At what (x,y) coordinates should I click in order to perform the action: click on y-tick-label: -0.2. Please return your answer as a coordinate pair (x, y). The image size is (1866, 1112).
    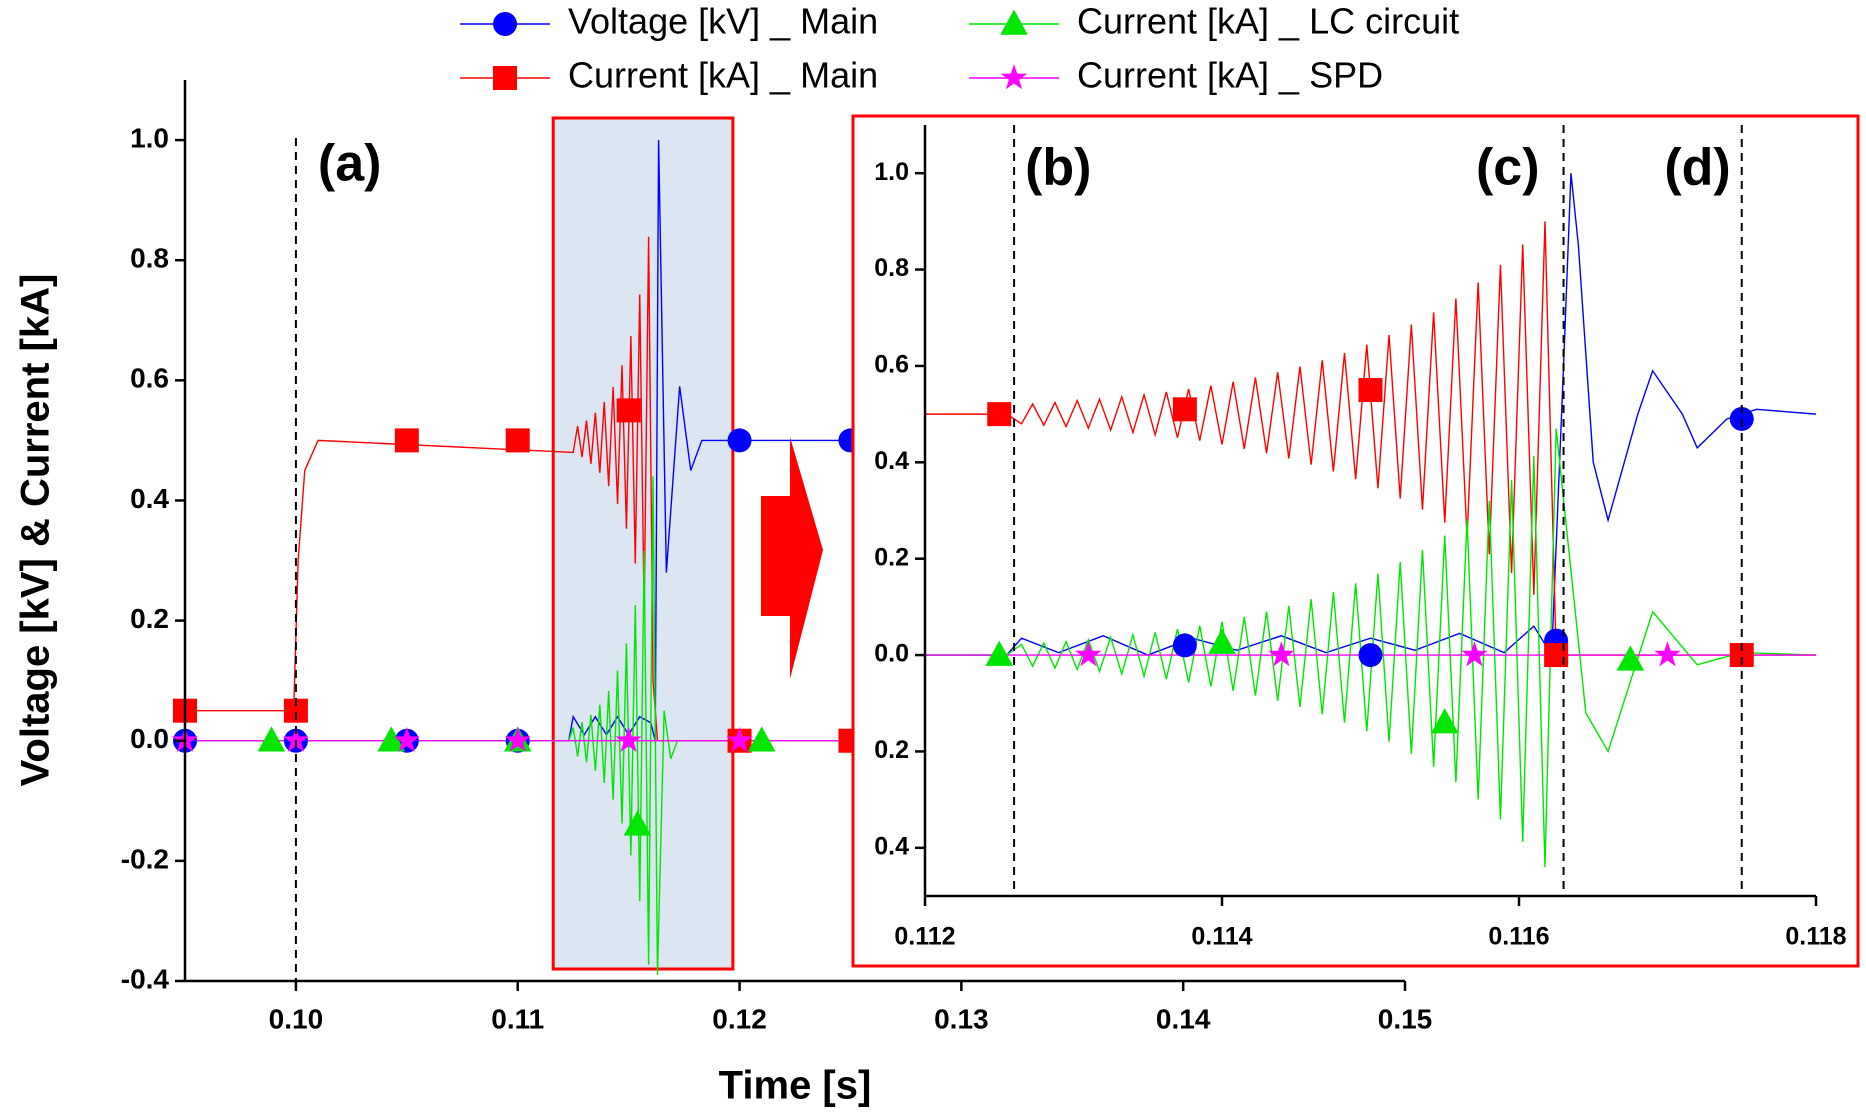
    Looking at the image, I should click on (145, 858).